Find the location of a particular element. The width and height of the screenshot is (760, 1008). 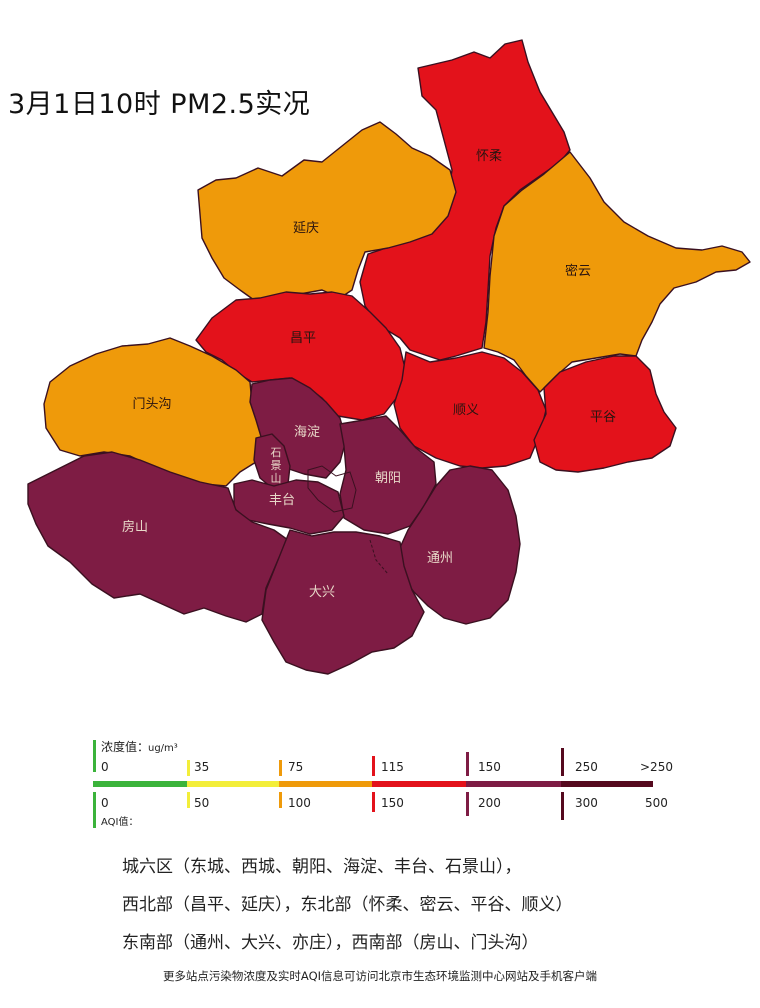

label-miyun: 密云 is located at coordinates (578, 271).